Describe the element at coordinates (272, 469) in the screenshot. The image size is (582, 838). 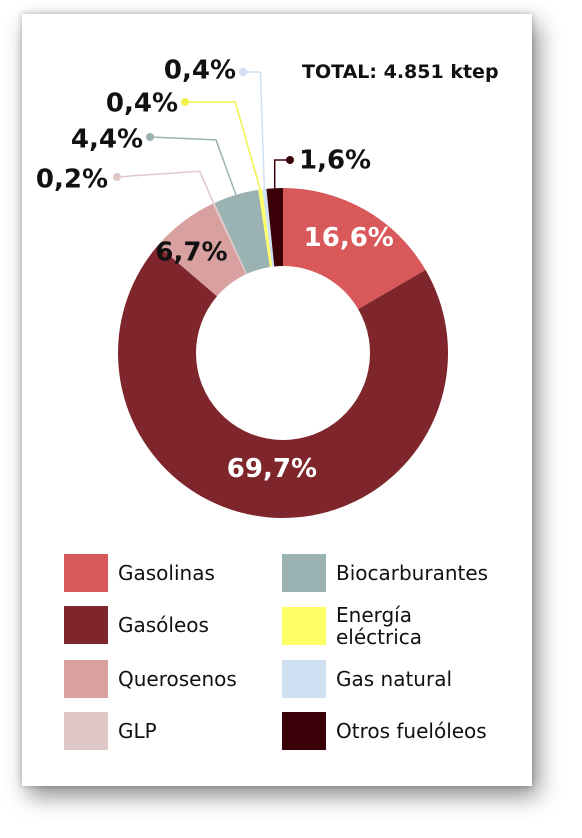
I see `data-label-gasoleos: 69,7%` at that location.